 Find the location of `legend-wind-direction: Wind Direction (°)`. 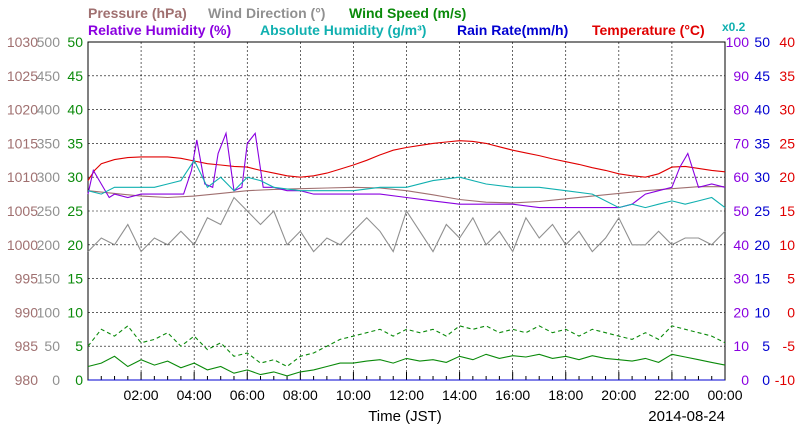

legend-wind-direction: Wind Direction (°) is located at coordinates (266, 13).